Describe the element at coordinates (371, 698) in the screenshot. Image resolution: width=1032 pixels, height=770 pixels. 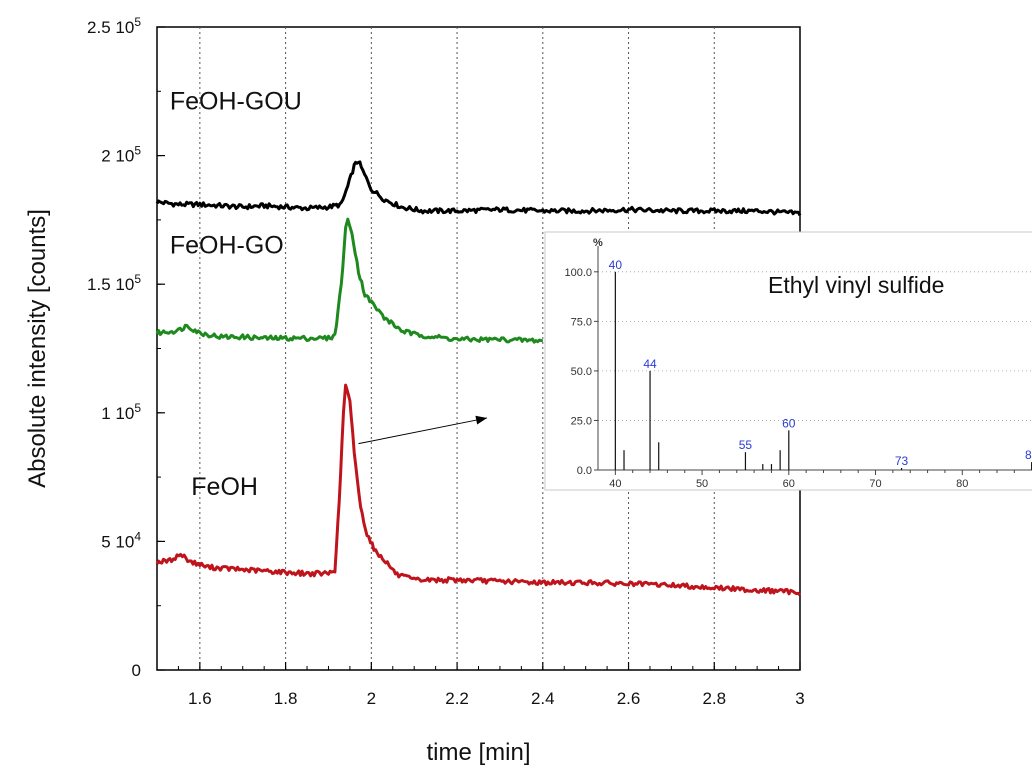
I see `x-tick-label: 2` at that location.